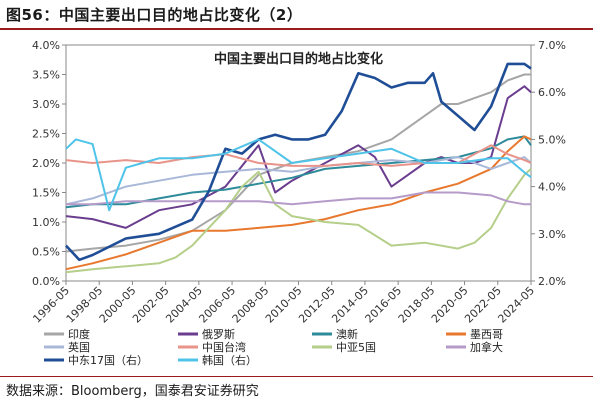  What do you see at coordinates (552, 281) in the screenshot?
I see `y-right-tick-label: 2.0%` at bounding box center [552, 281].